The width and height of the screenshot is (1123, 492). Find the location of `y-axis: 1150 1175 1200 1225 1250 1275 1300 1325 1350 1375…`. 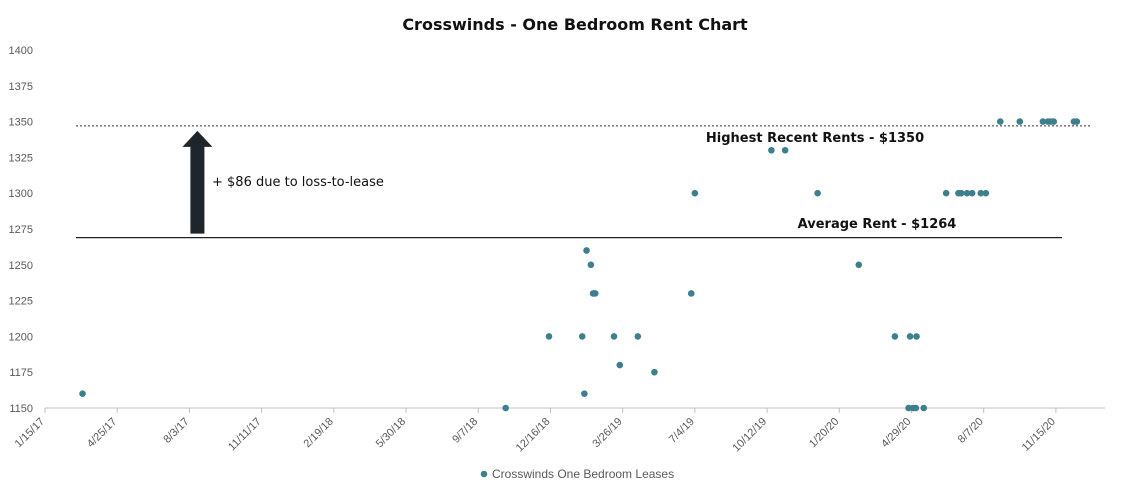

y-axis: 1150 1175 1200 1225 1250 1275 1300 1325 1350 1375… is located at coordinates (21, 230).